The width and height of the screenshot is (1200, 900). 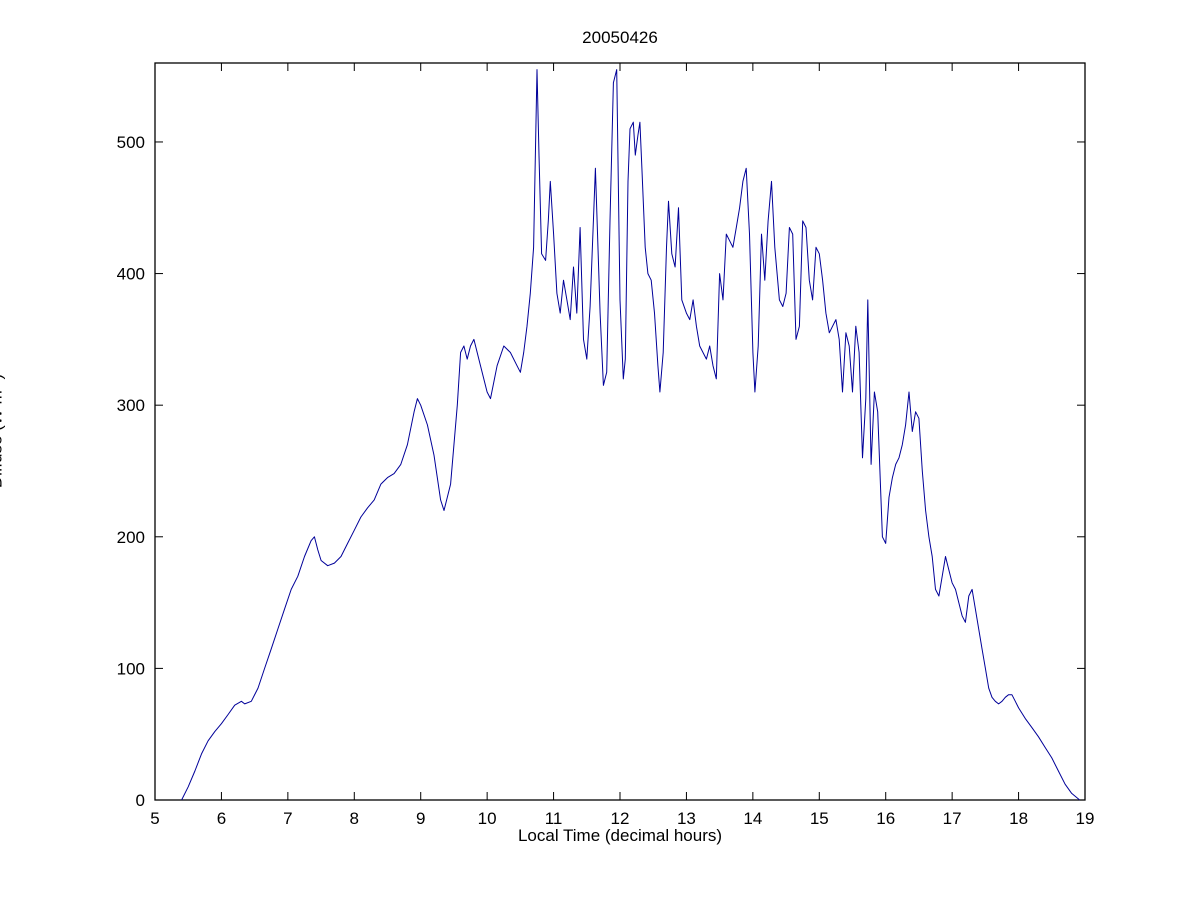 What do you see at coordinates (131, 274) in the screenshot?
I see `y-tick-label: 400` at bounding box center [131, 274].